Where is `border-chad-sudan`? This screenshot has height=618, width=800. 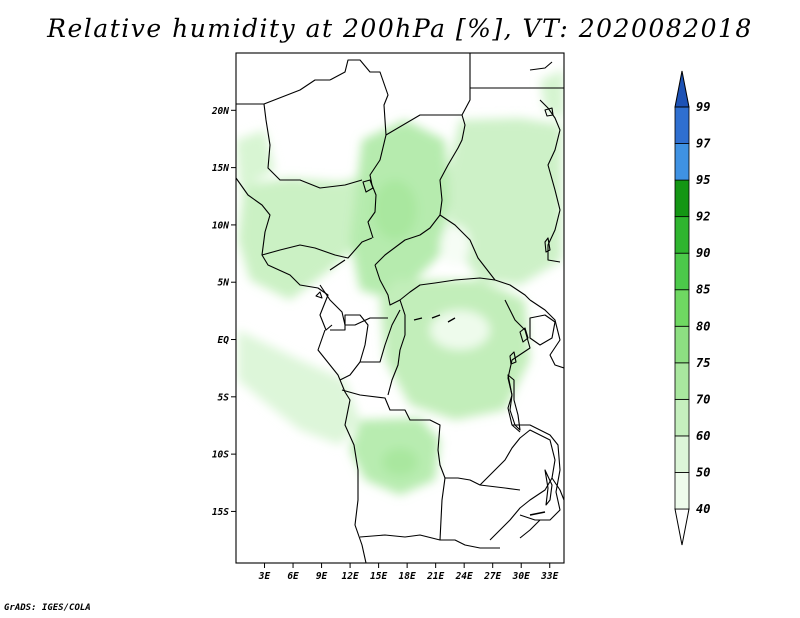 border-chad-sudan is located at coordinates (428, 94).